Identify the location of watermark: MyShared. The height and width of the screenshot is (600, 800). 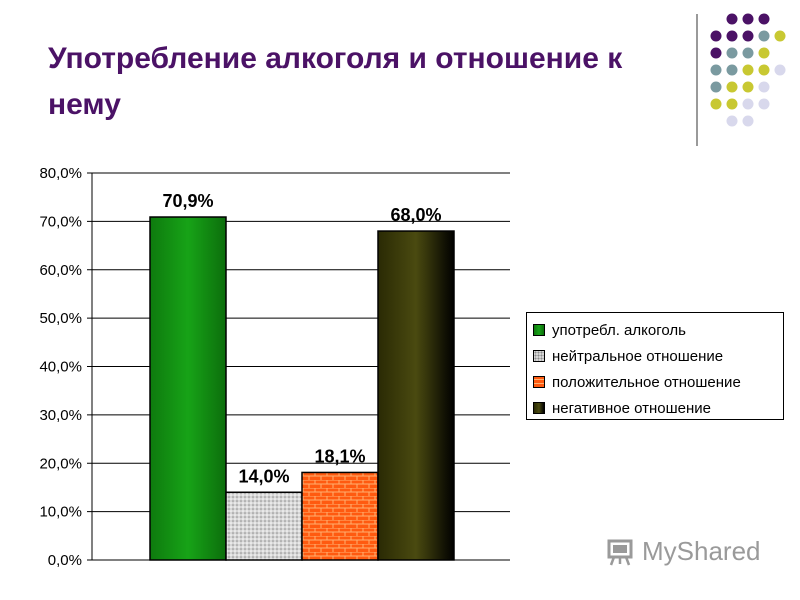
(683, 551).